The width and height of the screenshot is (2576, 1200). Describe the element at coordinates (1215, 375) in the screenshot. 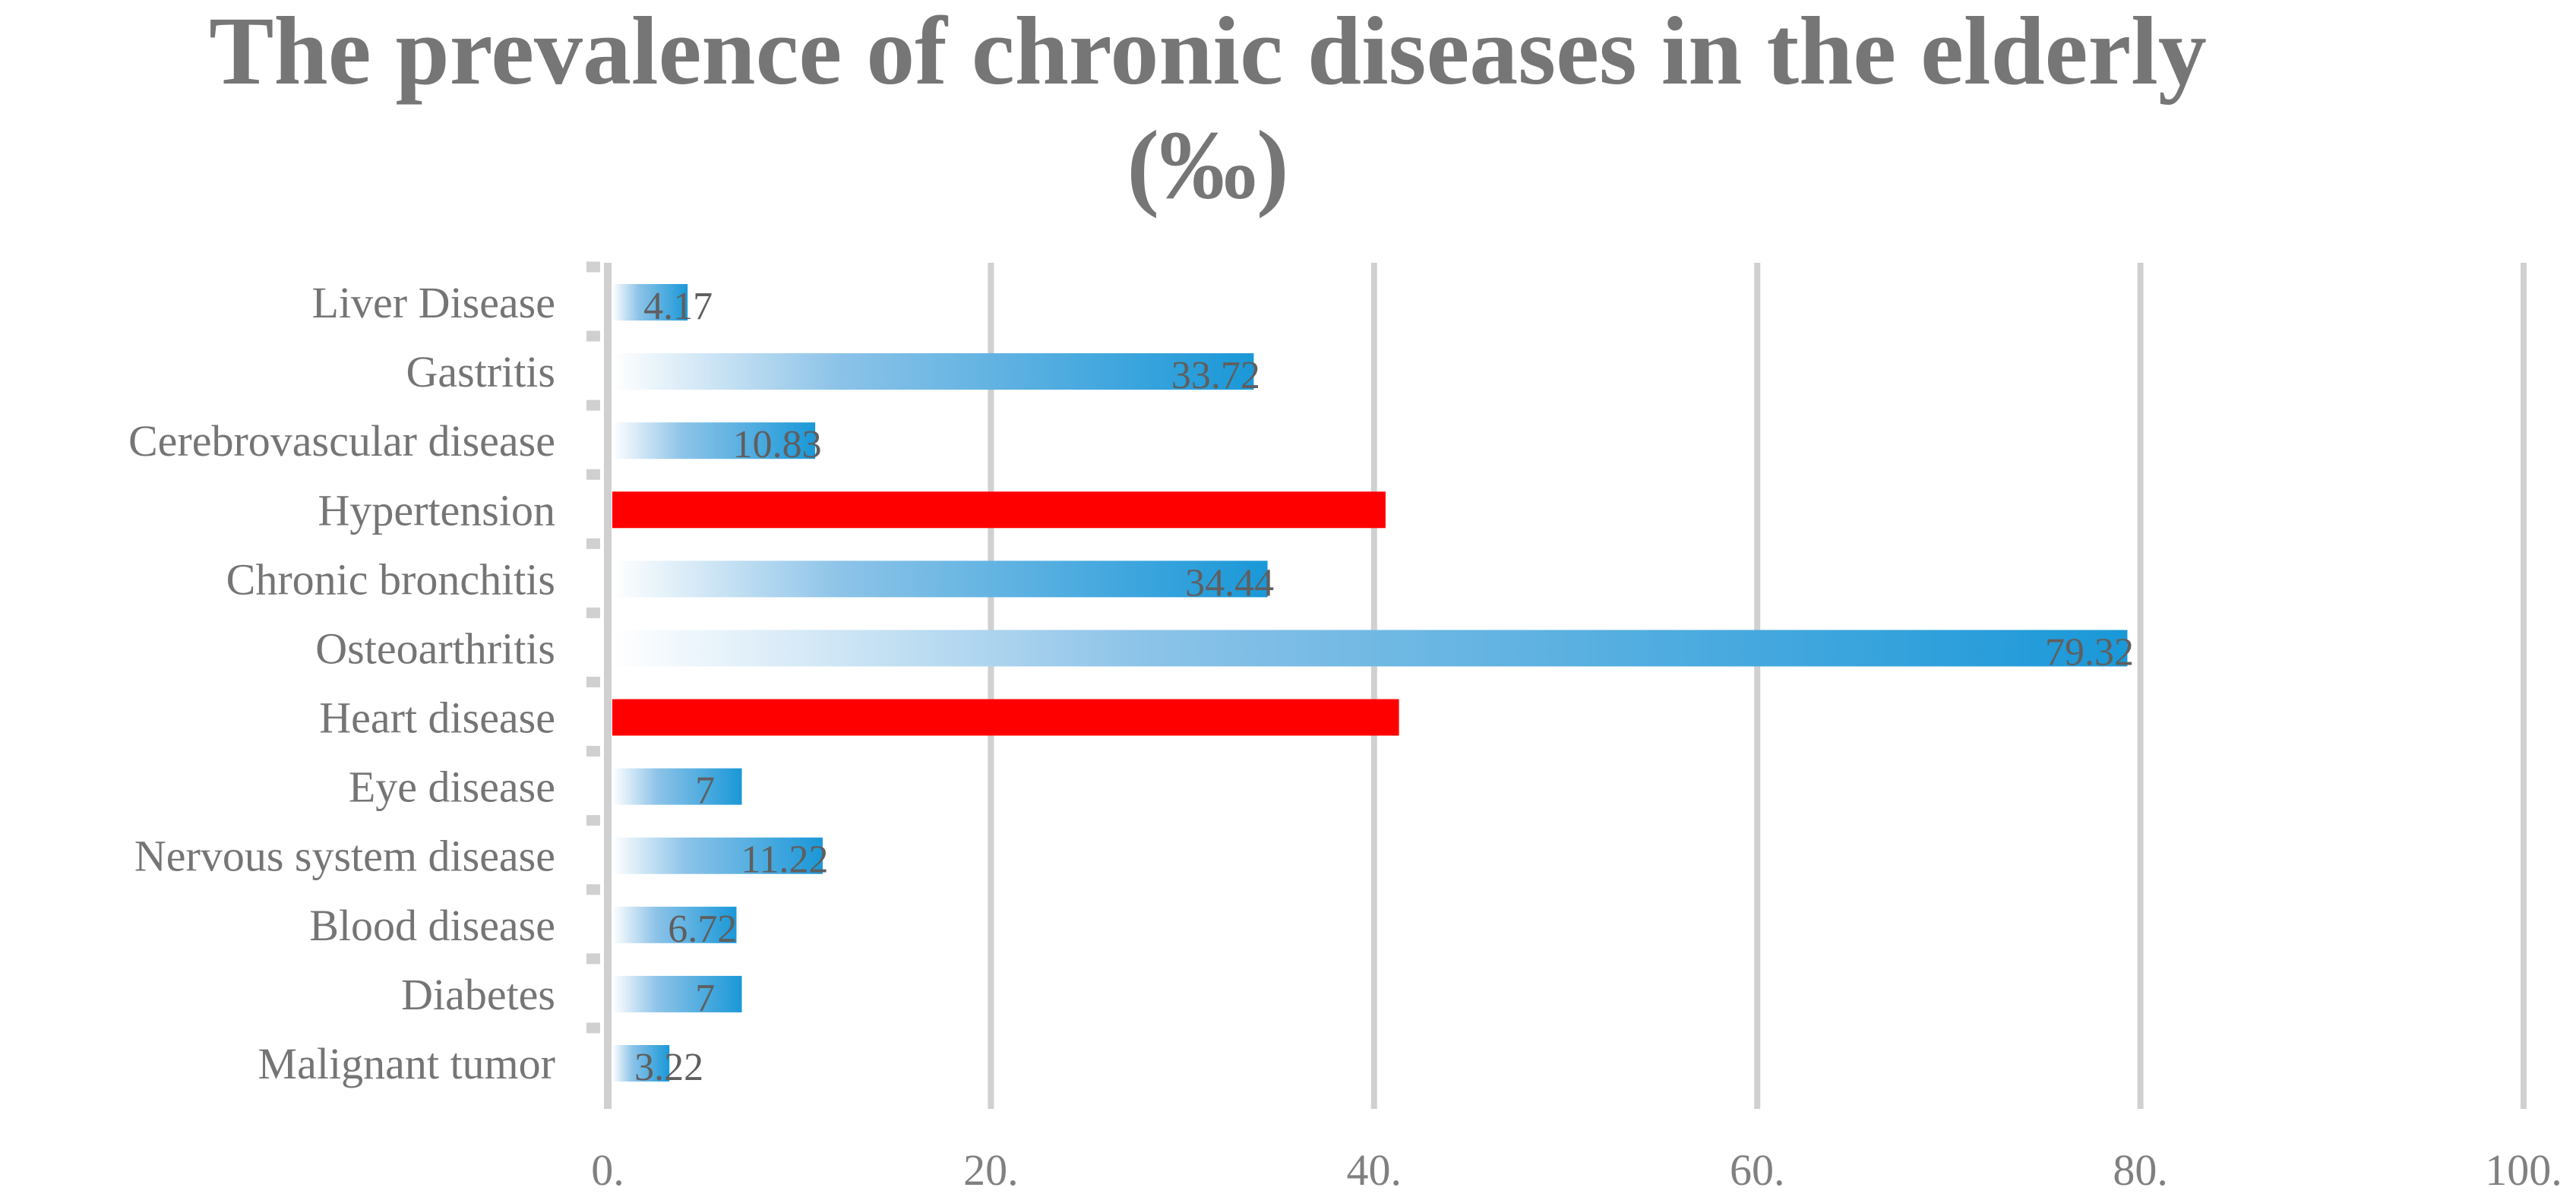

I see `data-label: 33.72` at that location.